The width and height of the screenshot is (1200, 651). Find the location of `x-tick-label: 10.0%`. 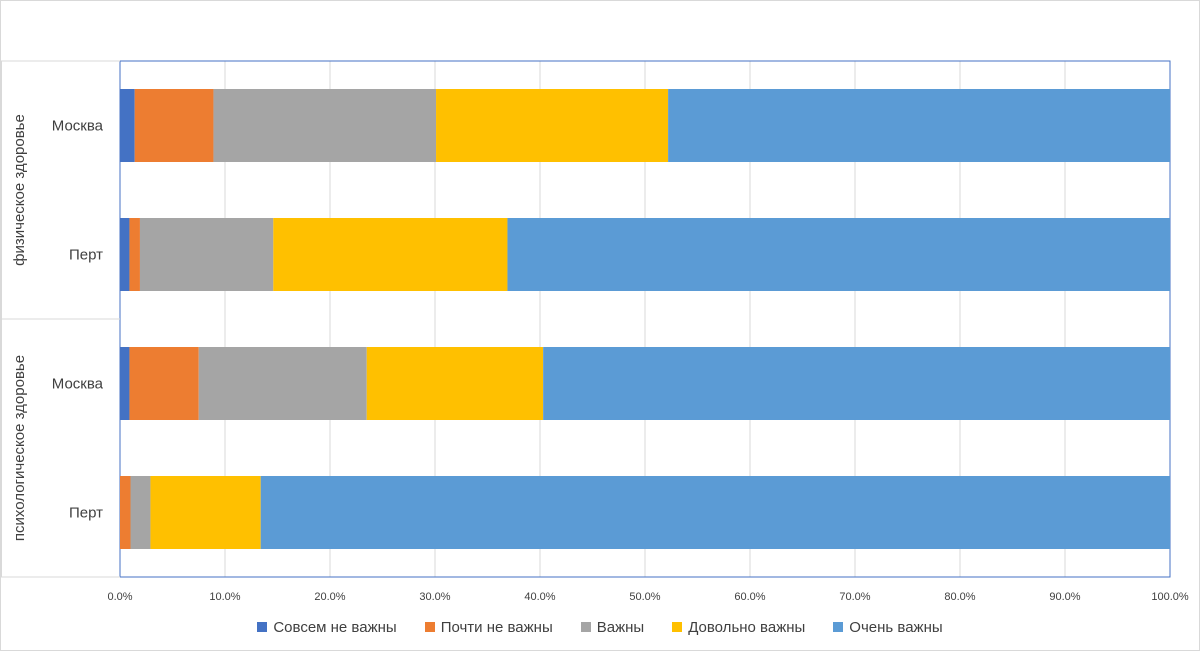

x-tick-label: 10.0% is located at coordinates (224, 597).